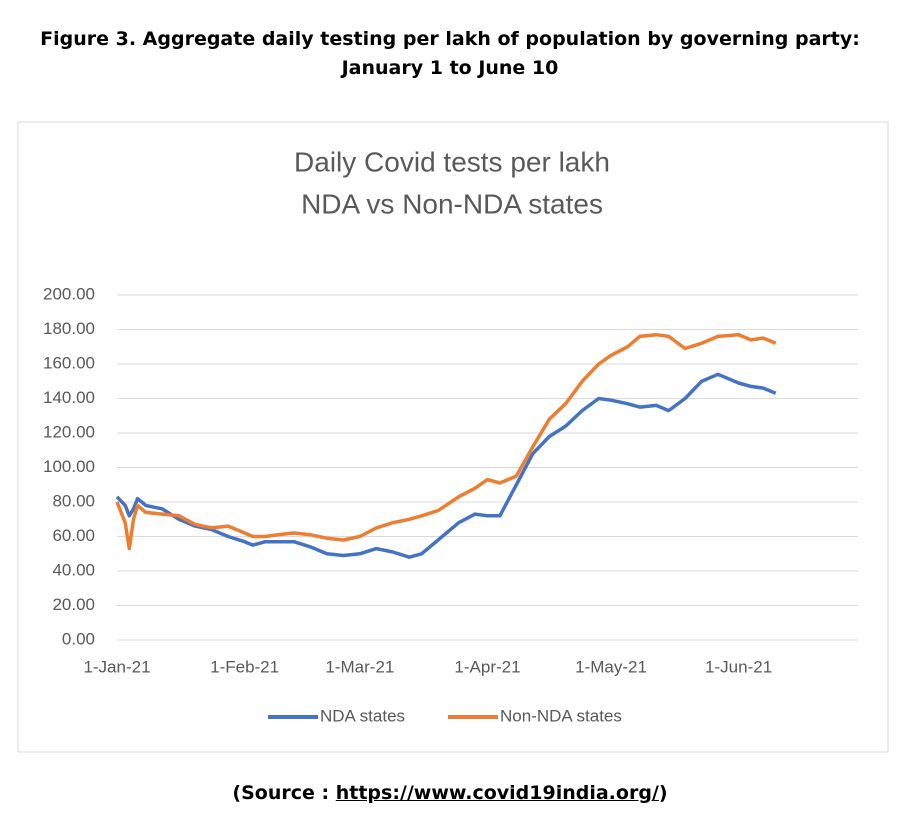  Describe the element at coordinates (116, 666) in the screenshot. I see `x-tick-label: 1-Jan-21` at that location.